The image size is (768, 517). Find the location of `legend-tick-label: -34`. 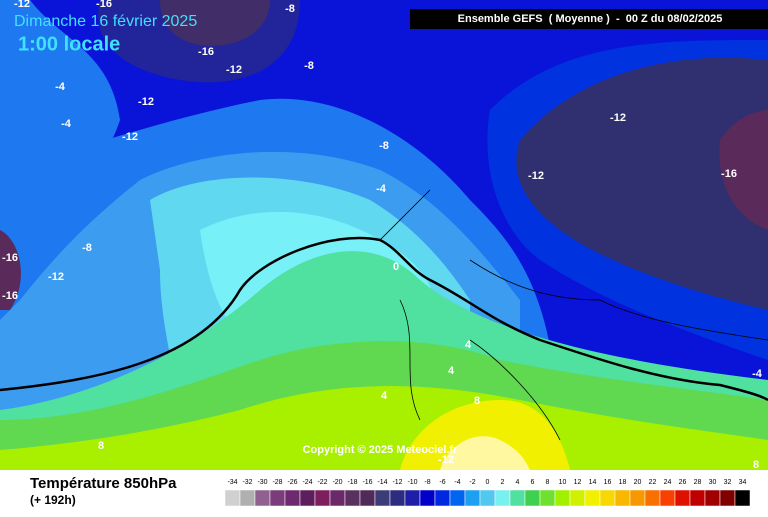

legend-tick-label: -34 is located at coordinates (232, 482).